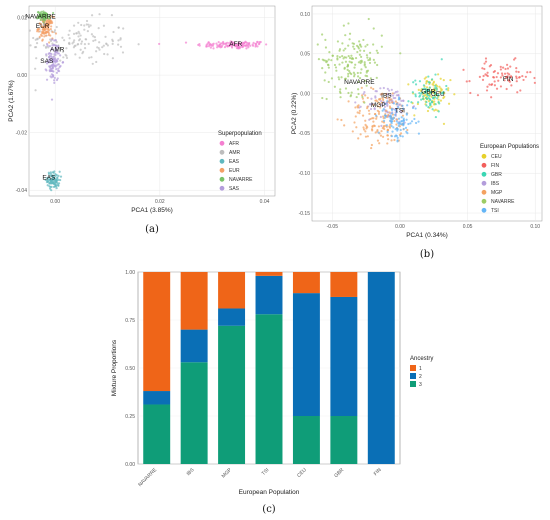 The width and height of the screenshot is (550, 520). Describe the element at coordinates (227, 473) in the screenshot. I see `x-tick-label: MGP` at that location.